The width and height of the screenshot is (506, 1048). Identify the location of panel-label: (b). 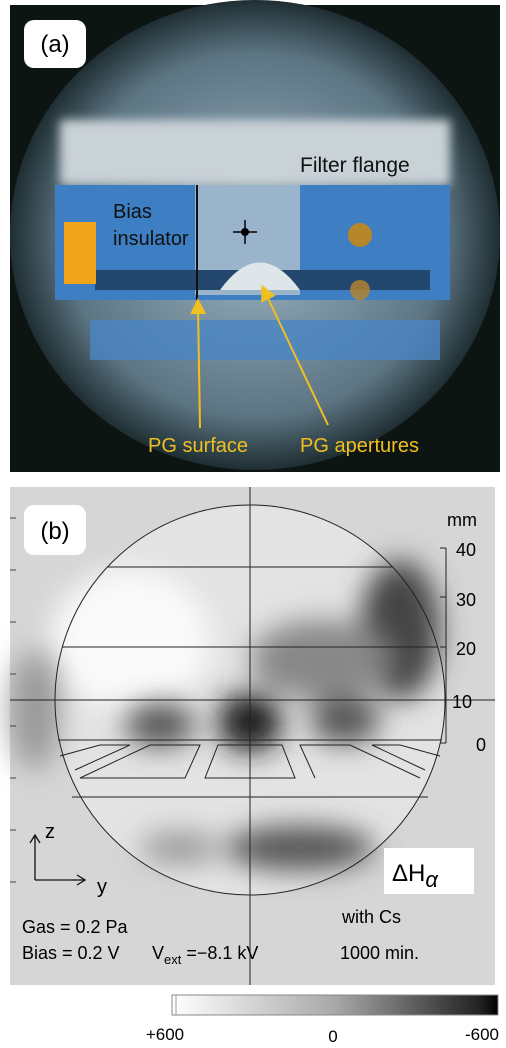
(54, 531).